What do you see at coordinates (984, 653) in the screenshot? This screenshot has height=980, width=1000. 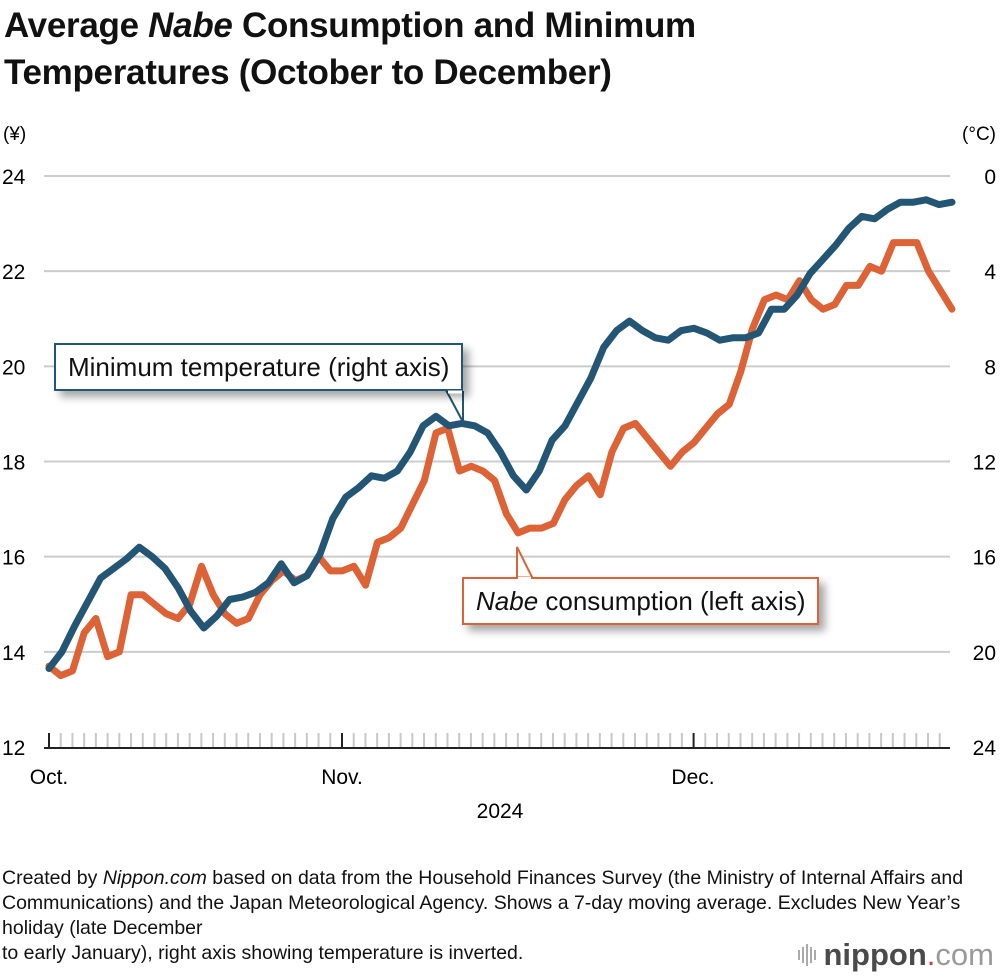 I see `right-tick-label: 20` at bounding box center [984, 653].